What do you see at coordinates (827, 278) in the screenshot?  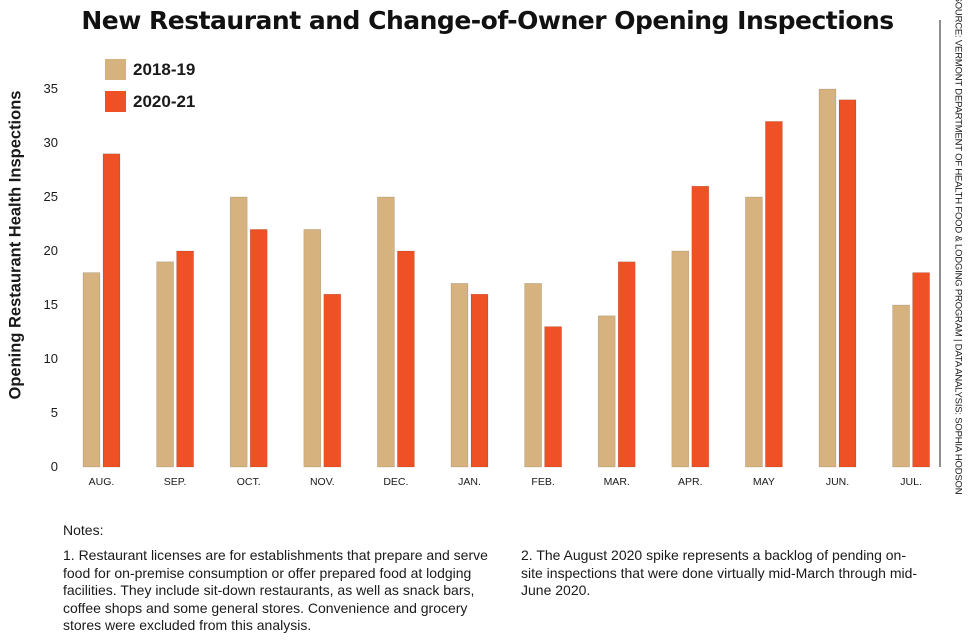 I see `bar-2018-19-jun` at bounding box center [827, 278].